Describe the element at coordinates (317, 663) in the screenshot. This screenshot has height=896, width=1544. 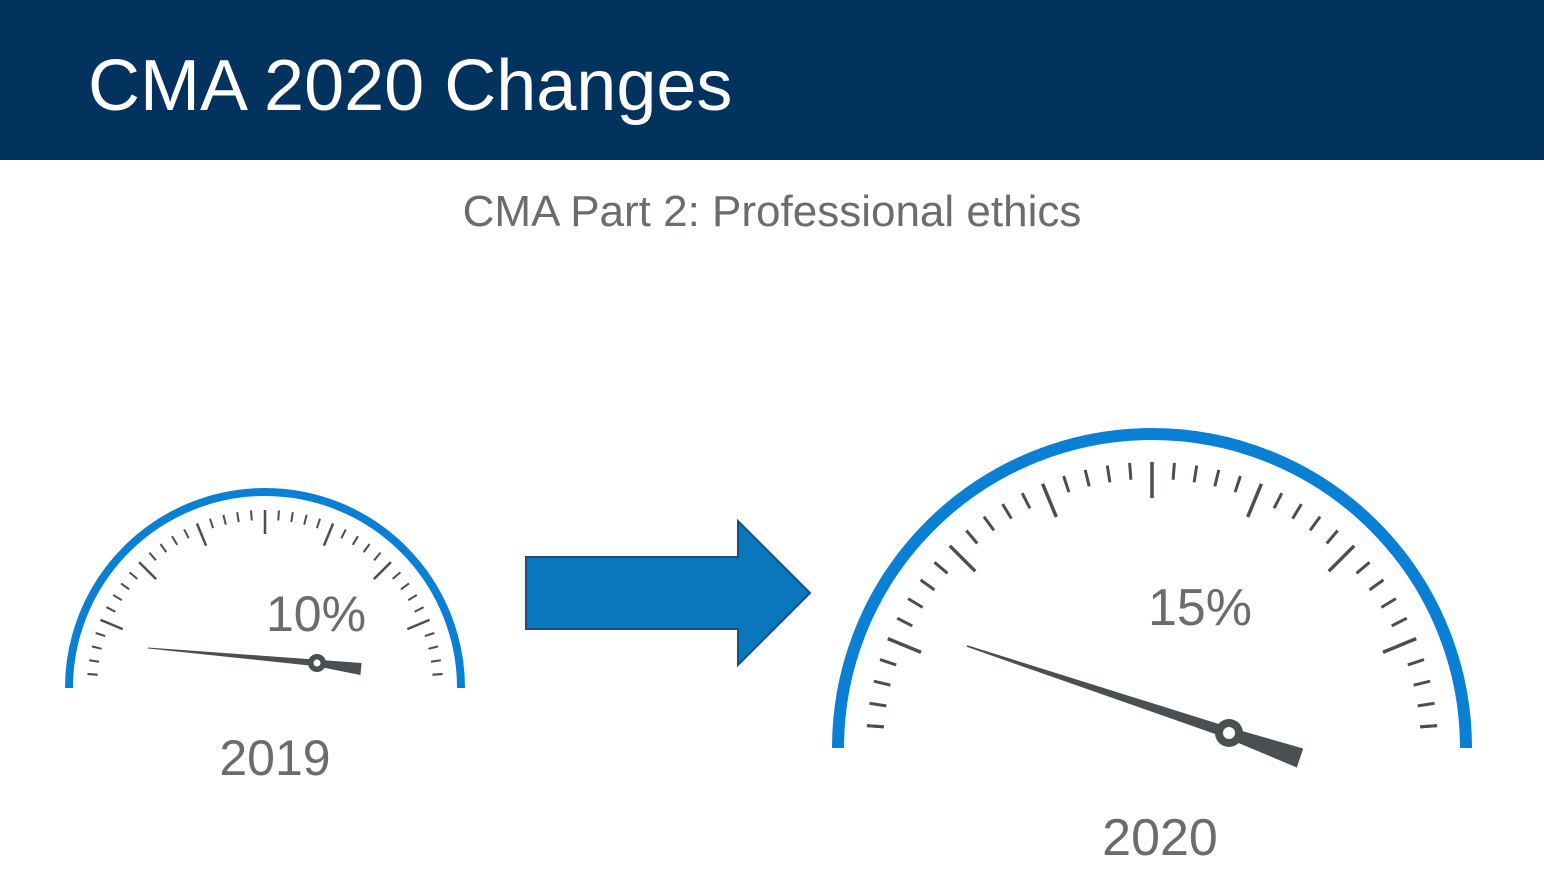
I see `gauge-2019-pivot-hub` at that location.